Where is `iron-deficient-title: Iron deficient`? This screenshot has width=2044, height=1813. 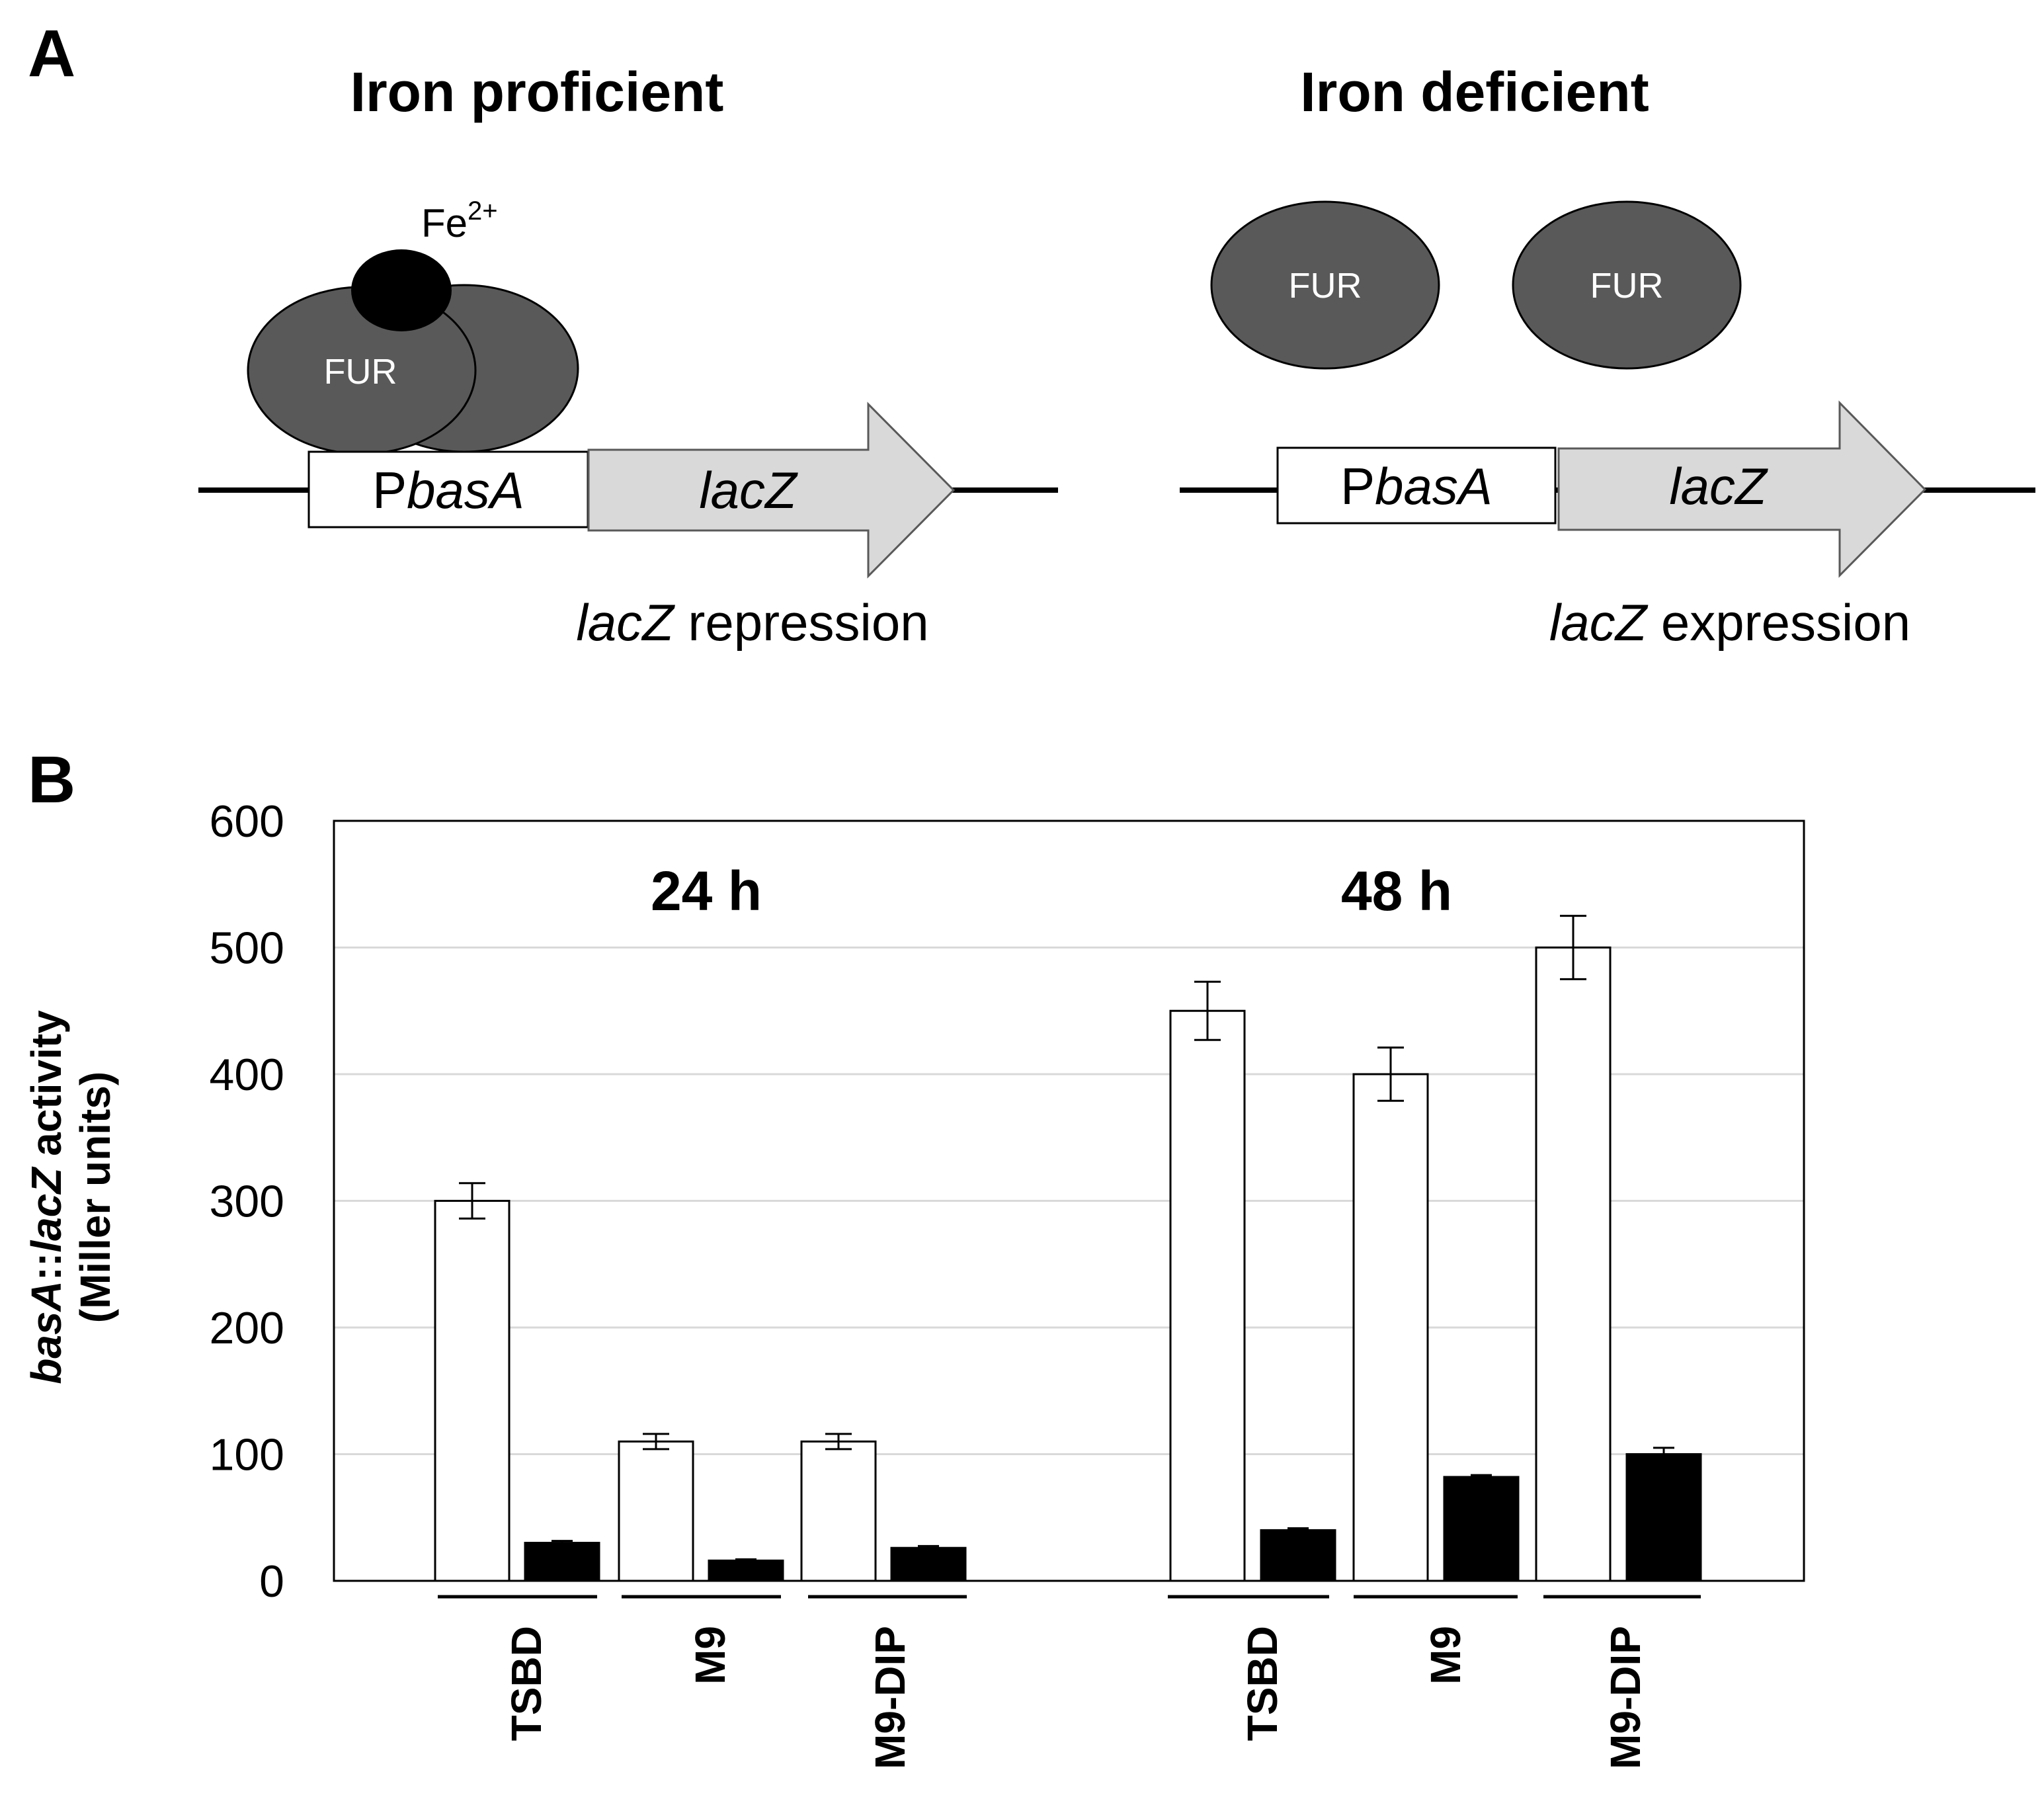 iron-deficient-title: Iron deficient is located at coordinates (1474, 92).